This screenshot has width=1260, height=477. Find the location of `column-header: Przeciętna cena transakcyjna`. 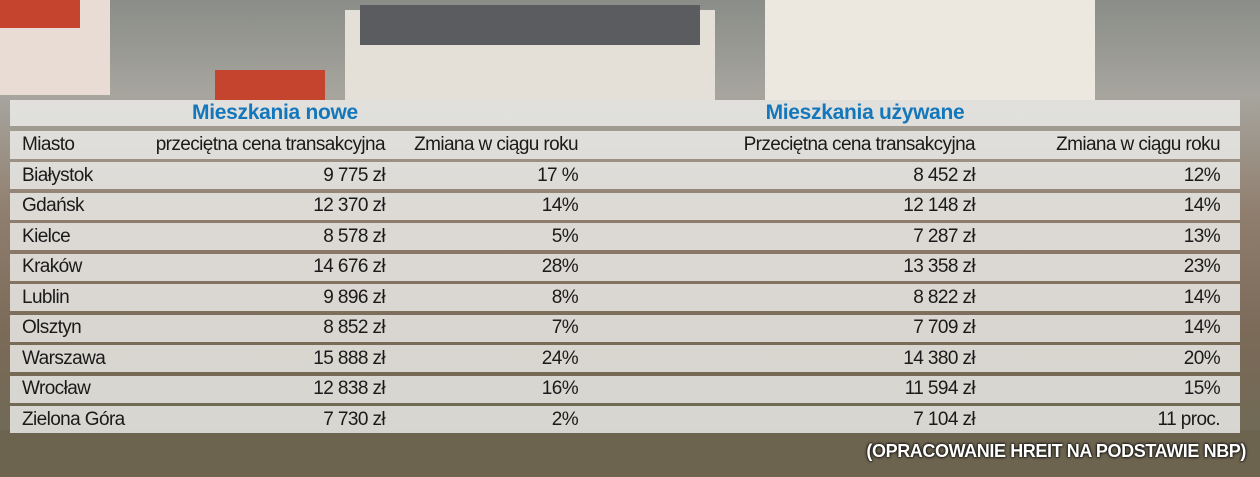

column-header: Przeciętna cena transakcyjna is located at coordinates (859, 144).